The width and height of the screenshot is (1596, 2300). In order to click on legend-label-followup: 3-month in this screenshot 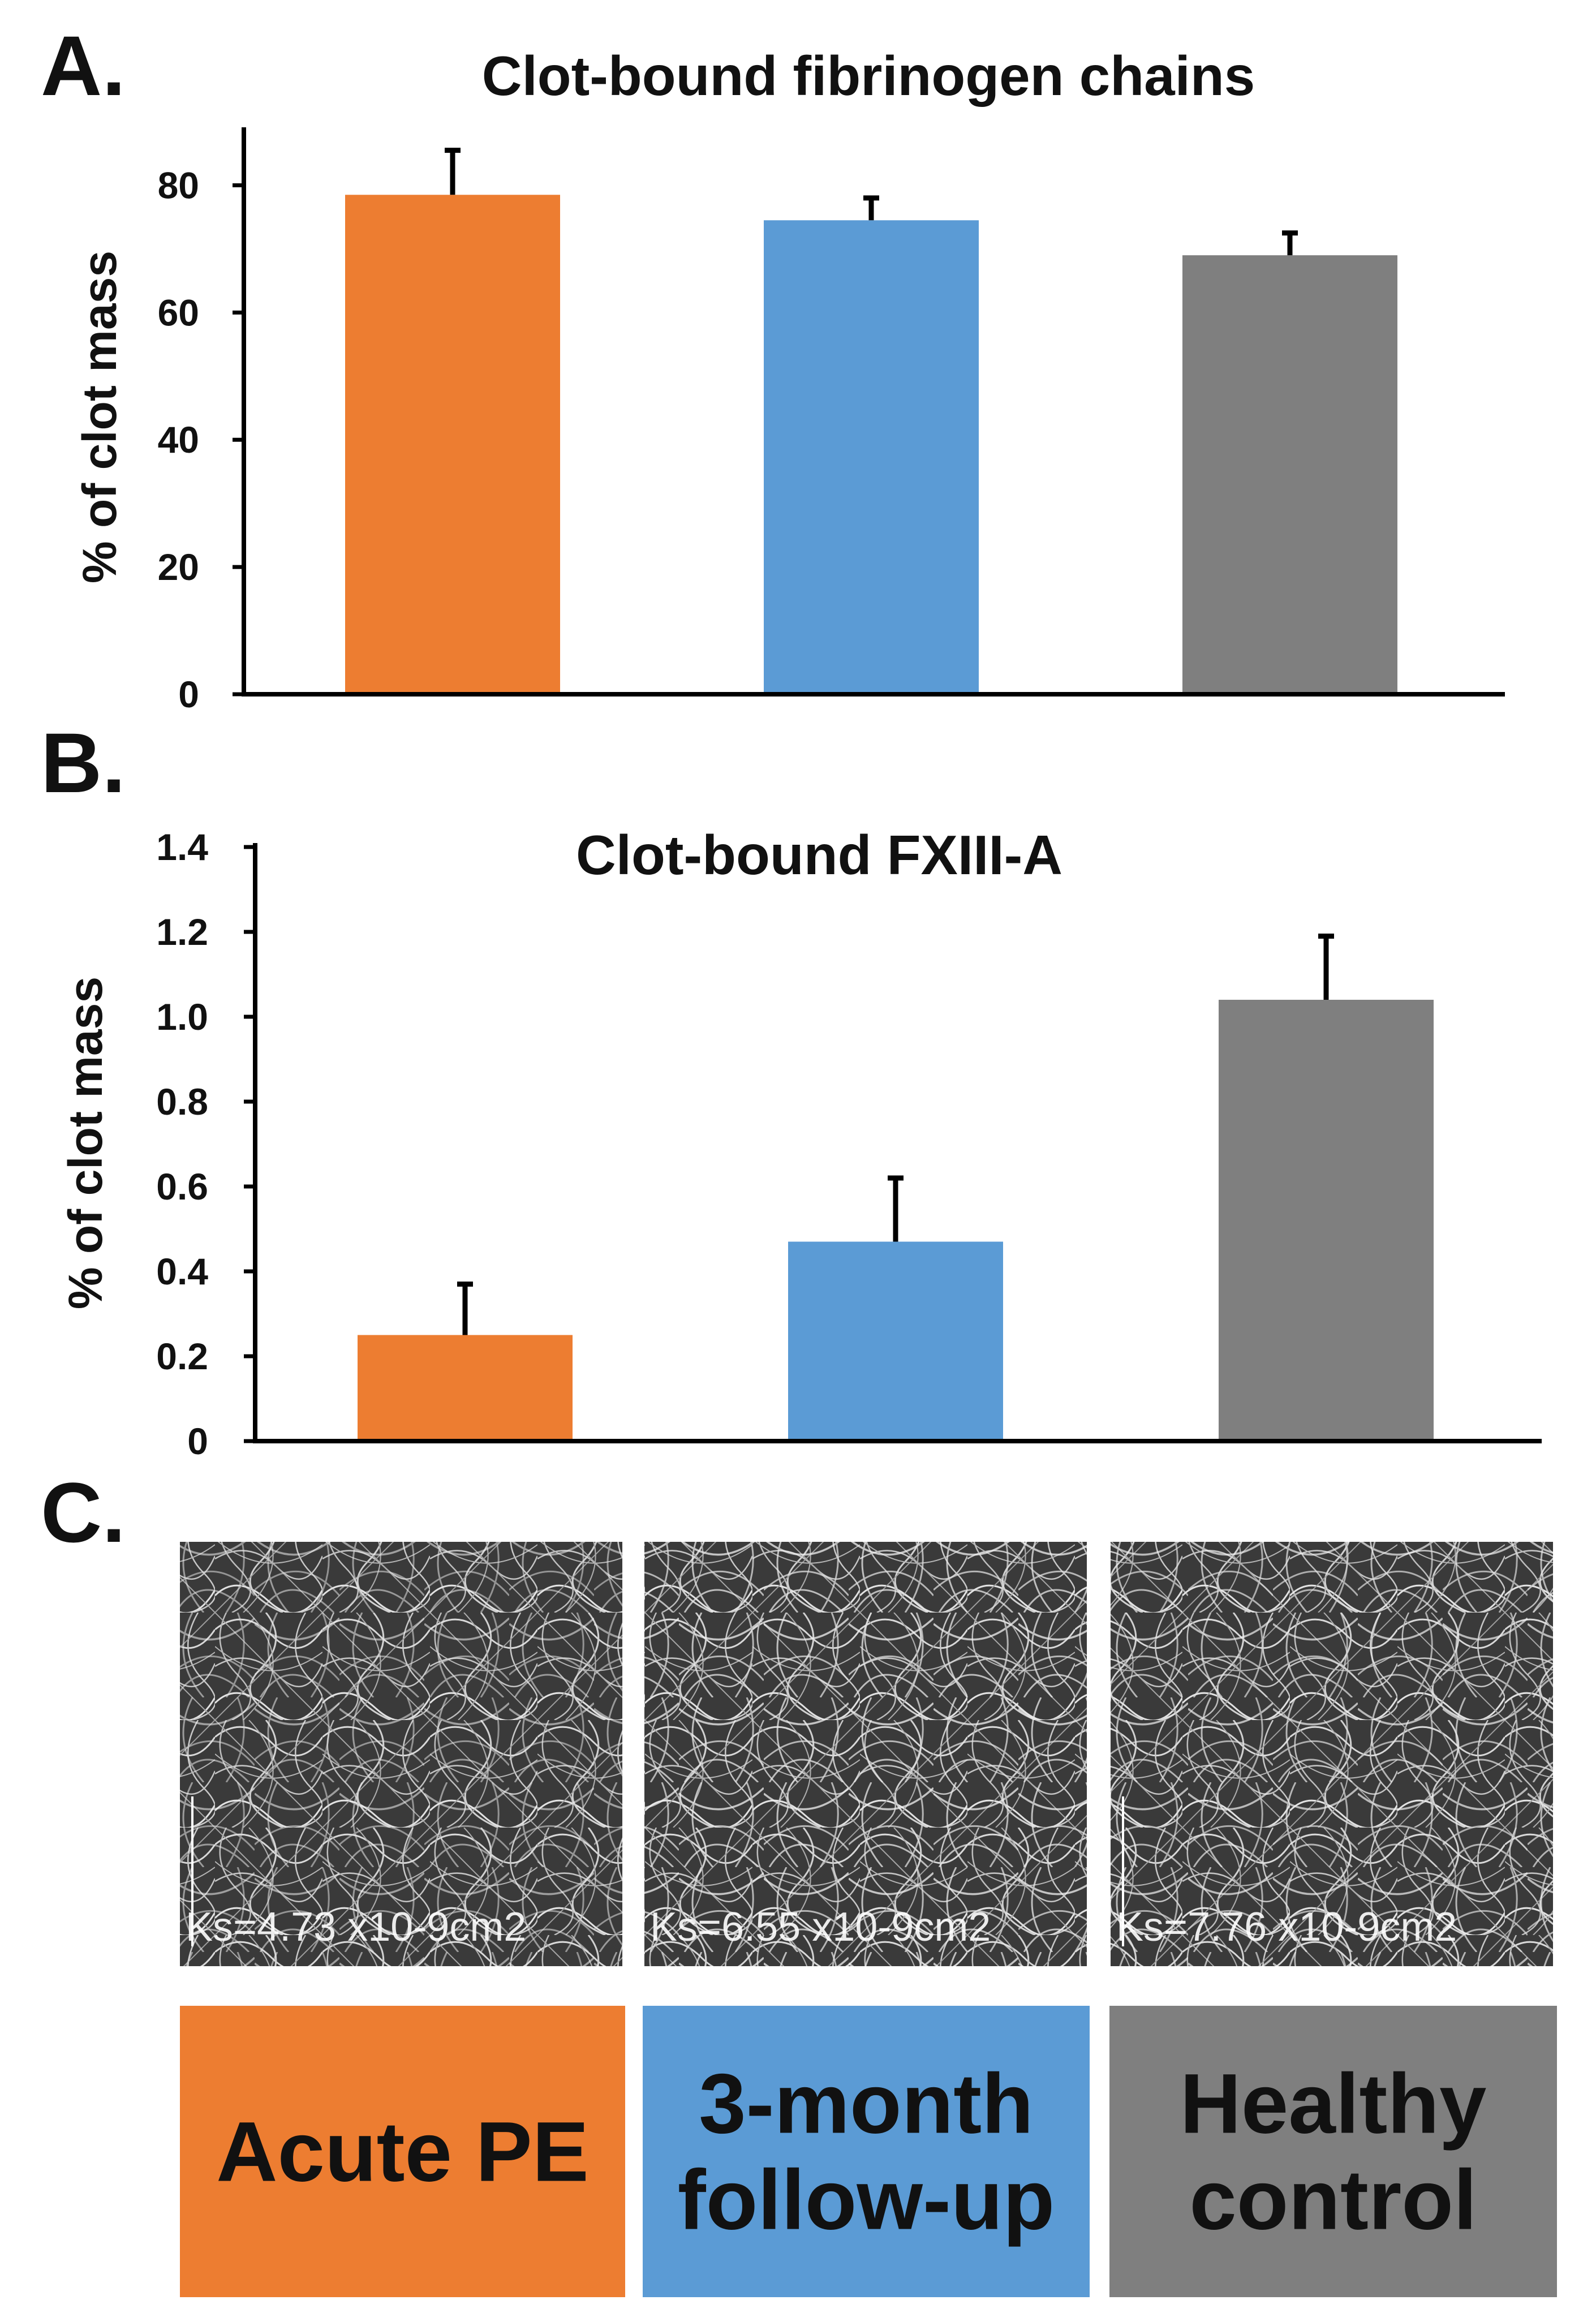, I will do `click(866, 2103)`.